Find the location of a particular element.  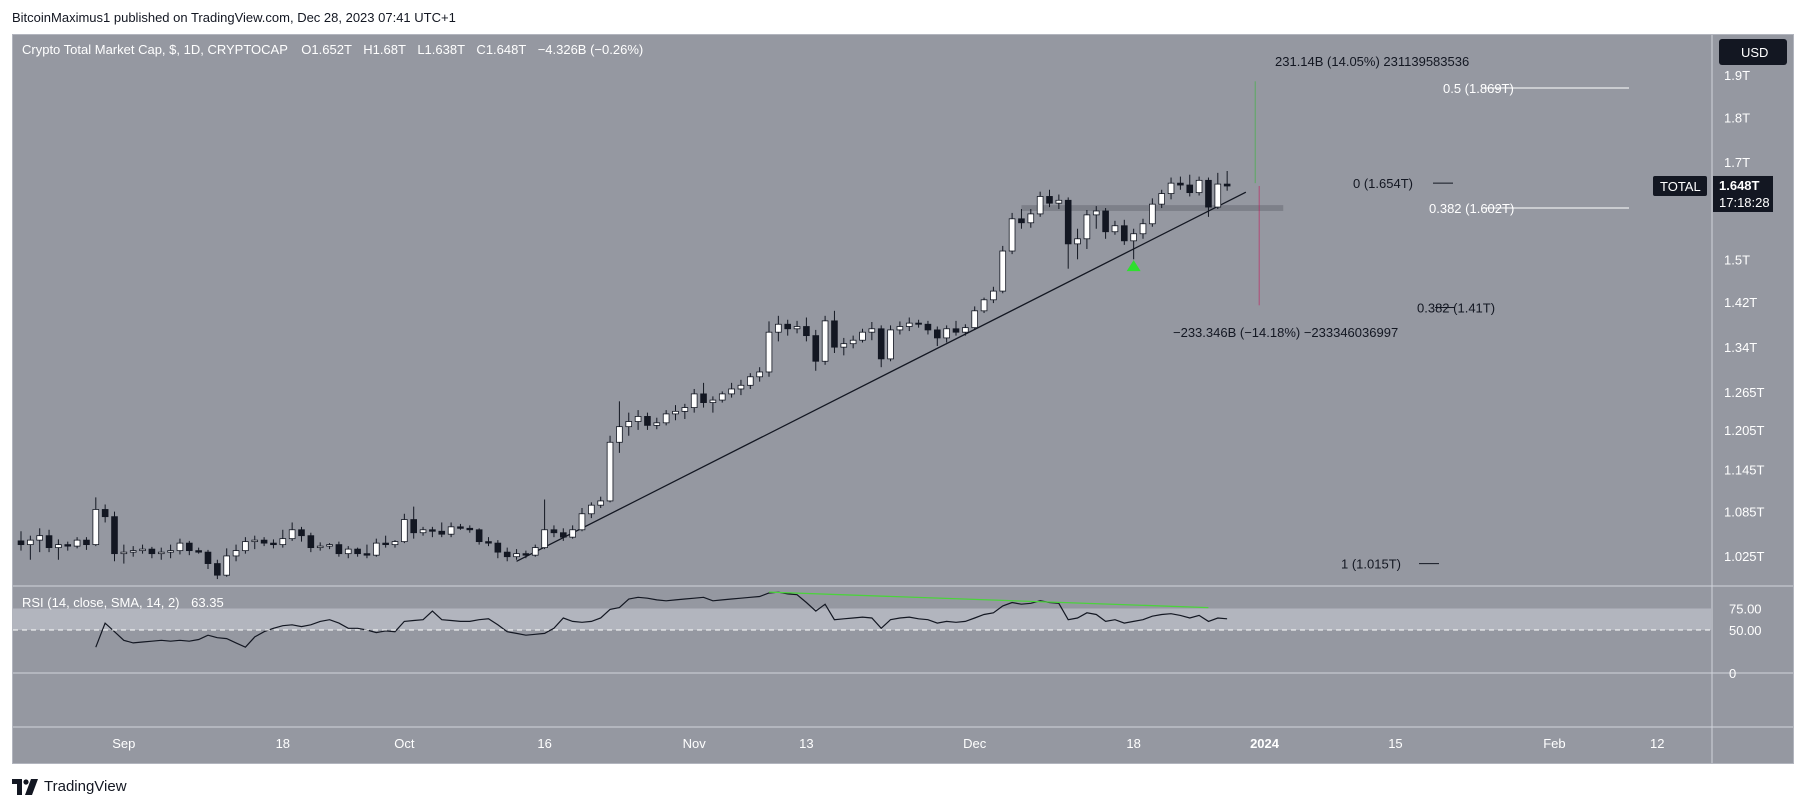

currency-button: USD is located at coordinates (1754, 52).